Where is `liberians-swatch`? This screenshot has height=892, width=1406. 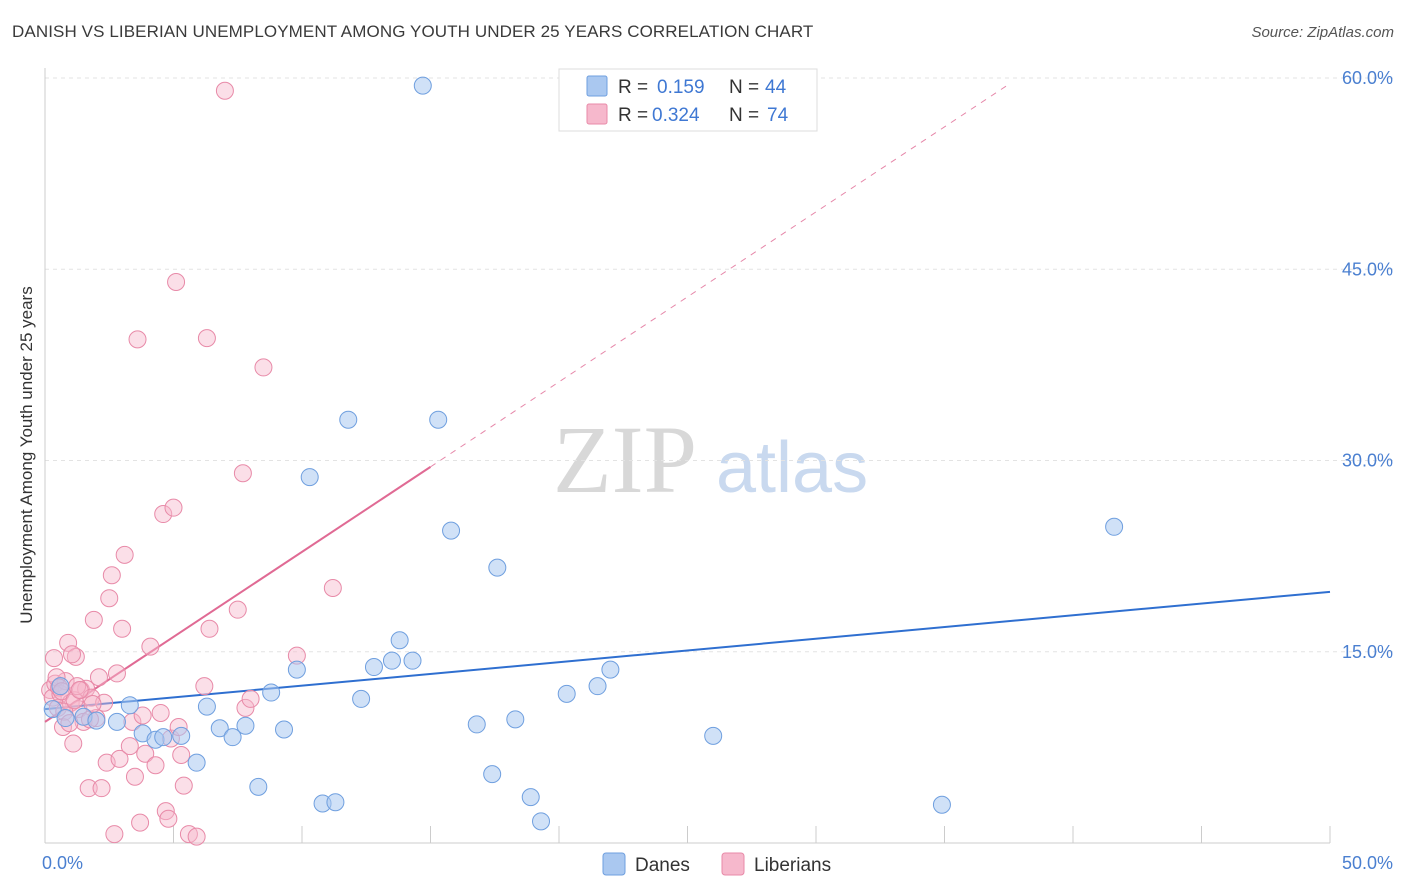 liberians-swatch is located at coordinates (597, 114).